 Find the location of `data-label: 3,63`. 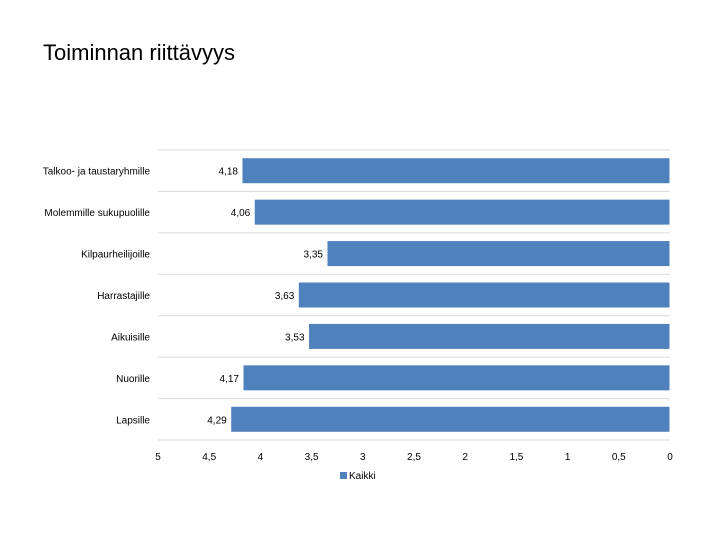

data-label: 3,63 is located at coordinates (285, 296).